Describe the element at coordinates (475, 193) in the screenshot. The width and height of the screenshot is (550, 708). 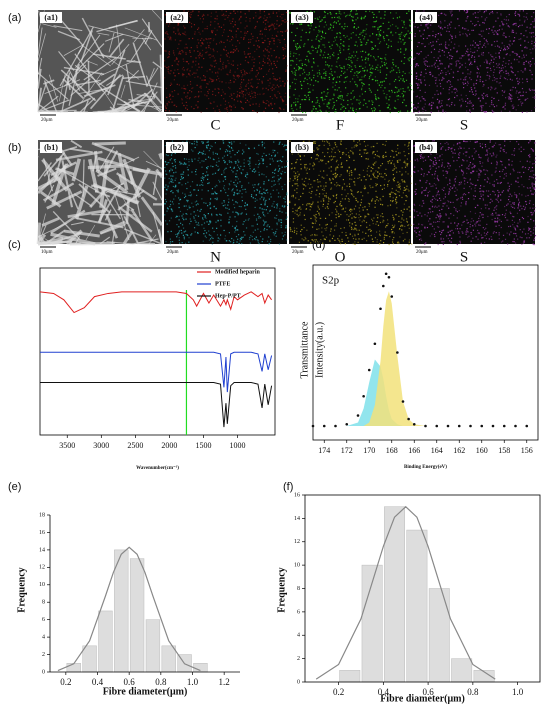
I see `micrograph: (b4)` at that location.